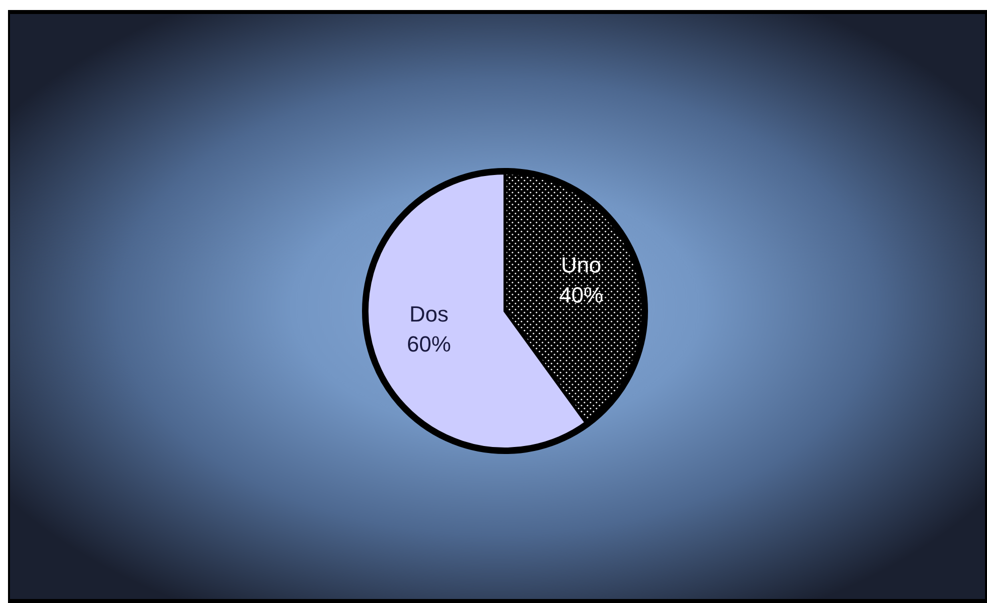 Image resolution: width=987 pixels, height=603 pixels. I want to click on slice-label: Dos, so click(428, 314).